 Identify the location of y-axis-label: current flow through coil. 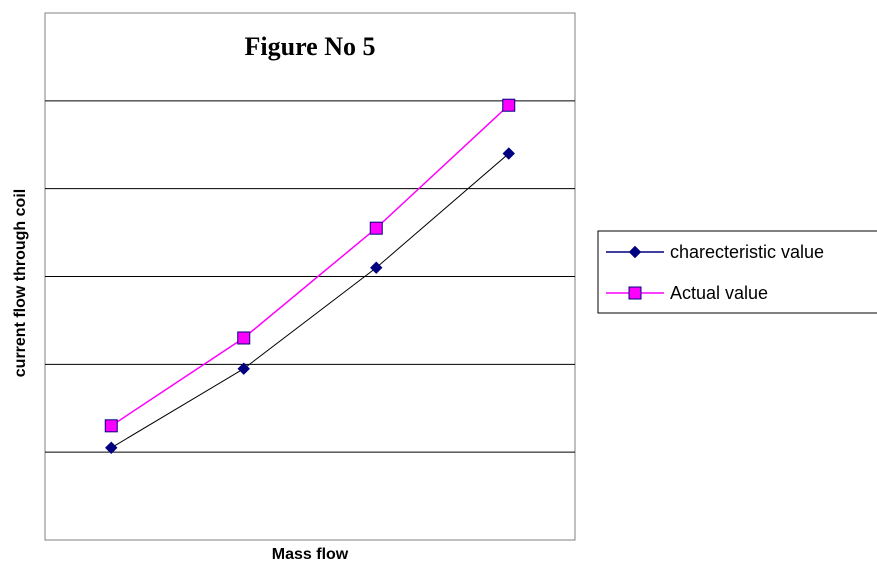
(20, 283).